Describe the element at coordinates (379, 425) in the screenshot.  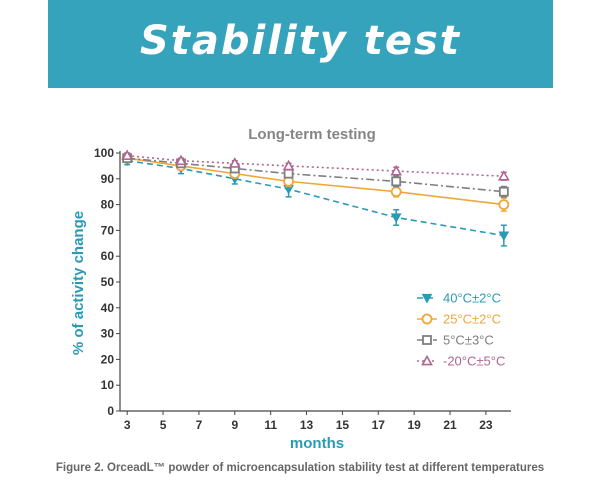
I see `x-tick-label: 17` at that location.